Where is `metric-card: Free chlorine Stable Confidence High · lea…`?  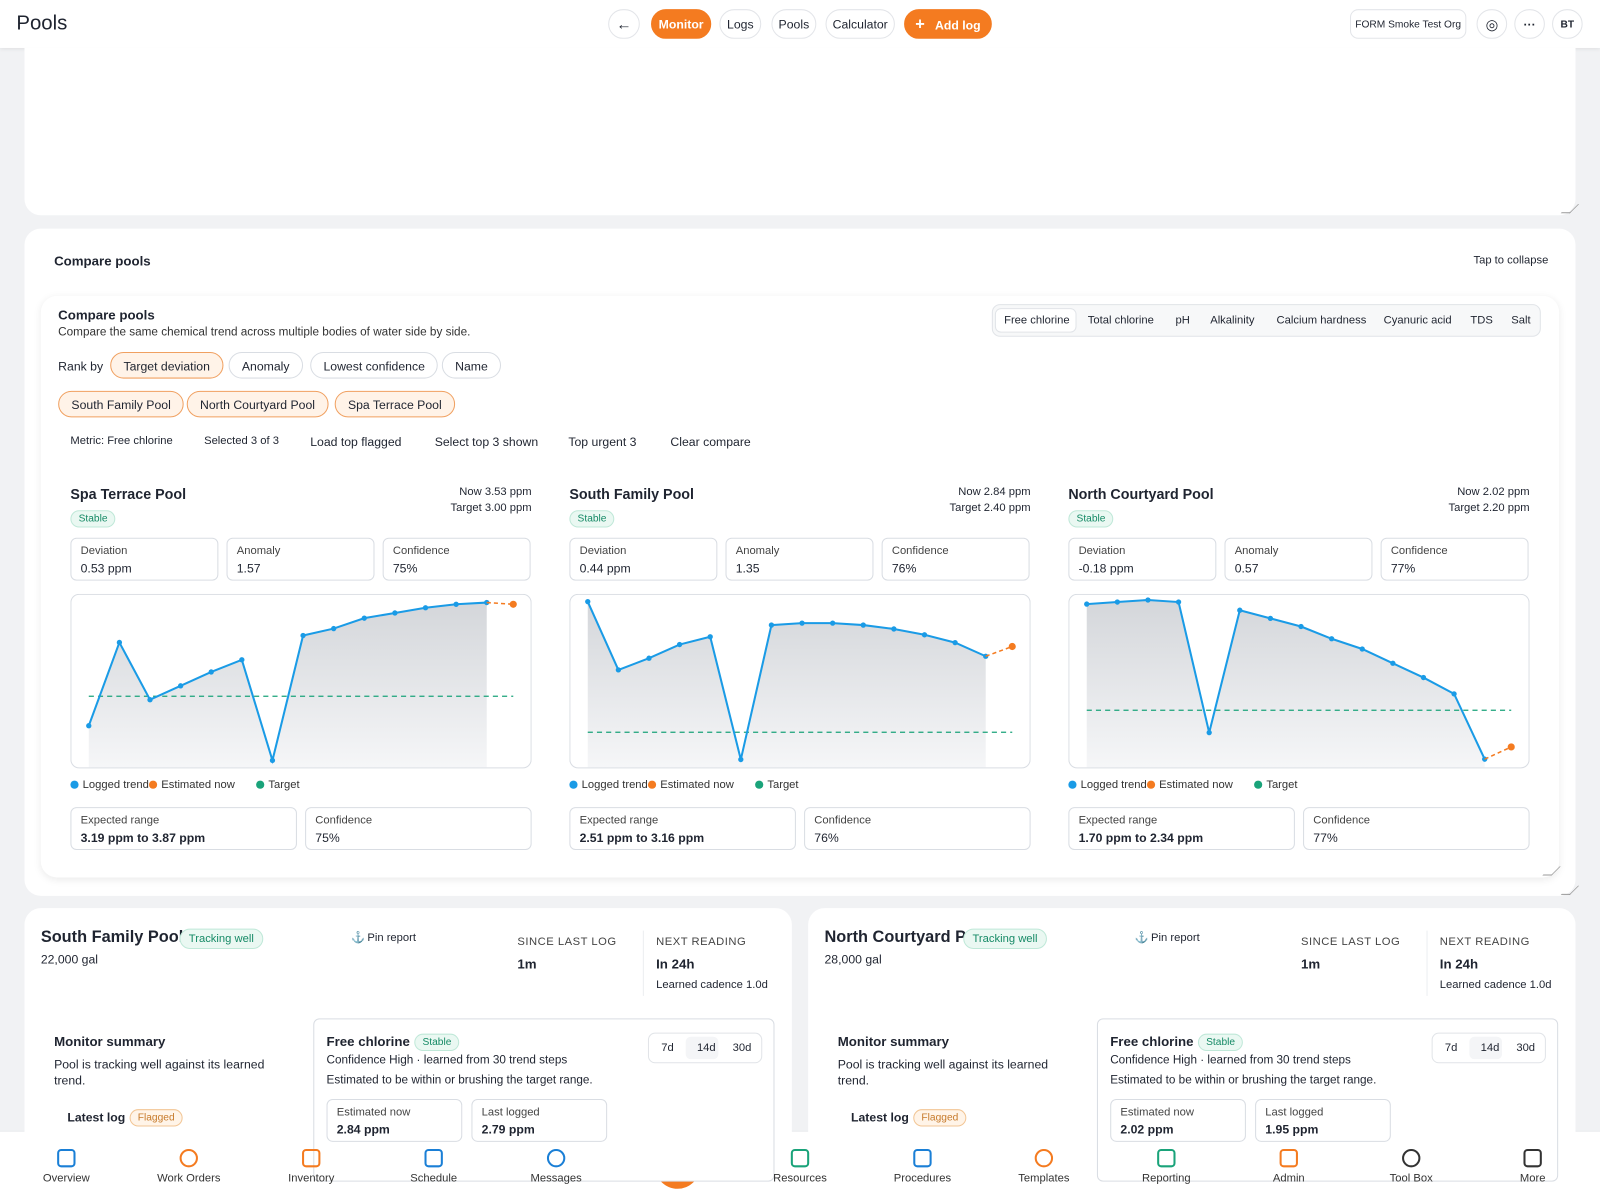 metric-card: Free chlorine Stable Confidence High · lea… is located at coordinates (544, 1100).